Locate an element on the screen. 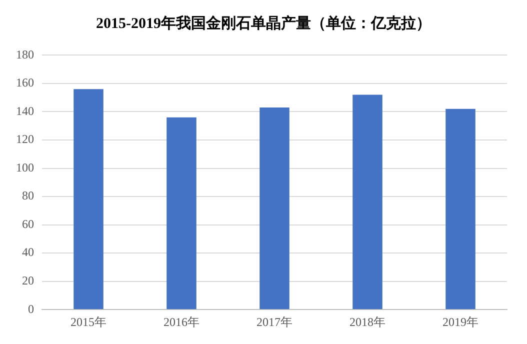  x-tick-label: 2019年 is located at coordinates (460, 321).